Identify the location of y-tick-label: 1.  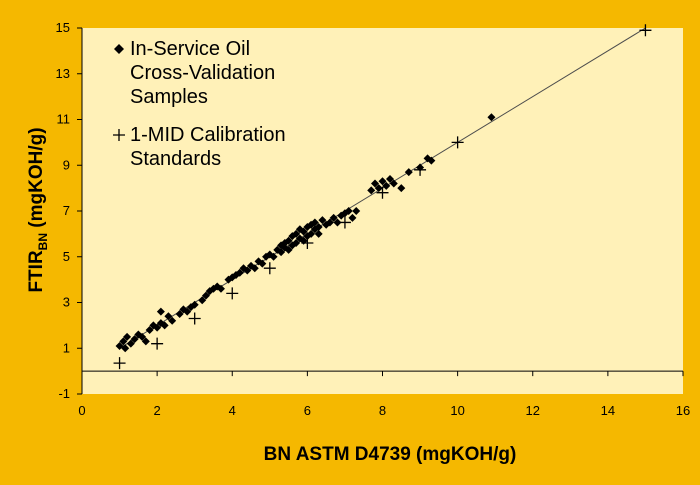
(66, 347).